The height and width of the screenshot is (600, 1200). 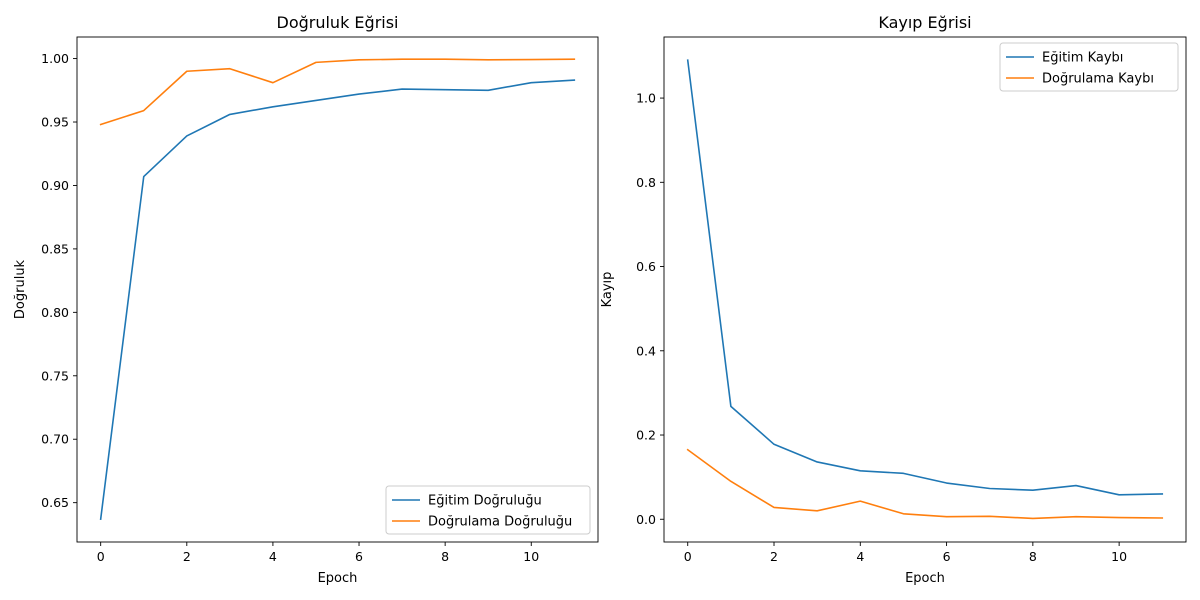 What do you see at coordinates (925, 578) in the screenshot?
I see `loss-x-axis-label: Epoch` at bounding box center [925, 578].